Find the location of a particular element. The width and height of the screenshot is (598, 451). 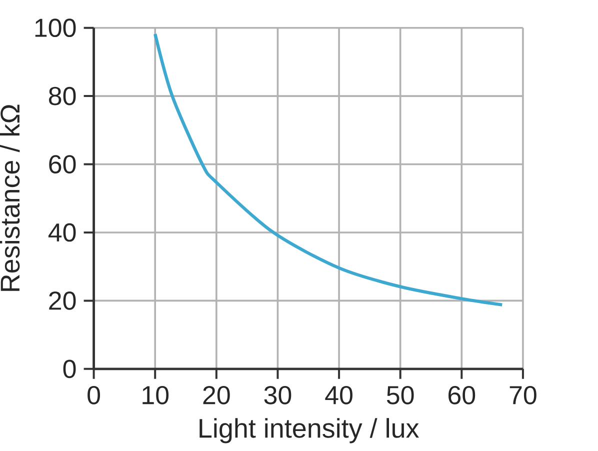

y-tick-label: 60 is located at coordinates (62, 164).